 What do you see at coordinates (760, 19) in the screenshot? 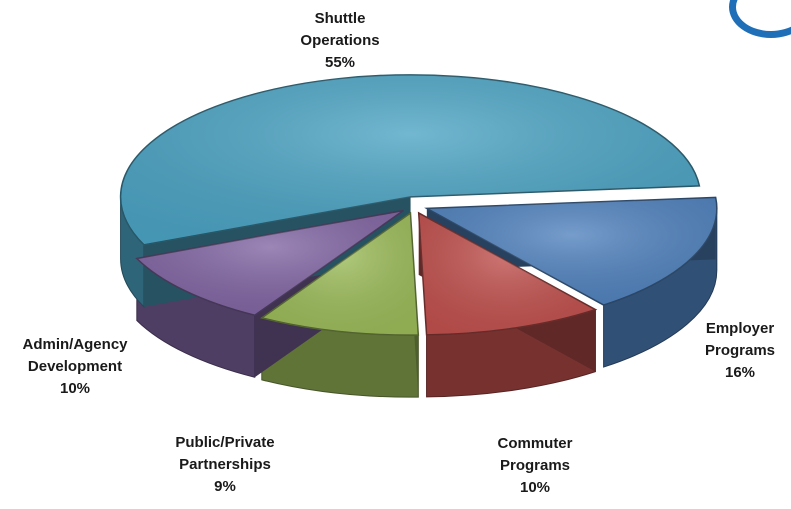
I see `corner-logo-fragment` at bounding box center [760, 19].